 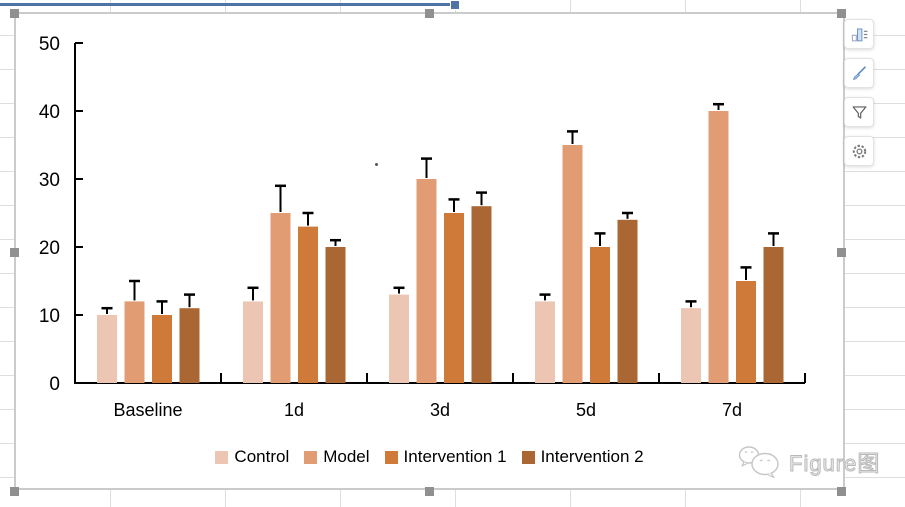 What do you see at coordinates (586, 410) in the screenshot?
I see `x-category-label: 5d` at bounding box center [586, 410].